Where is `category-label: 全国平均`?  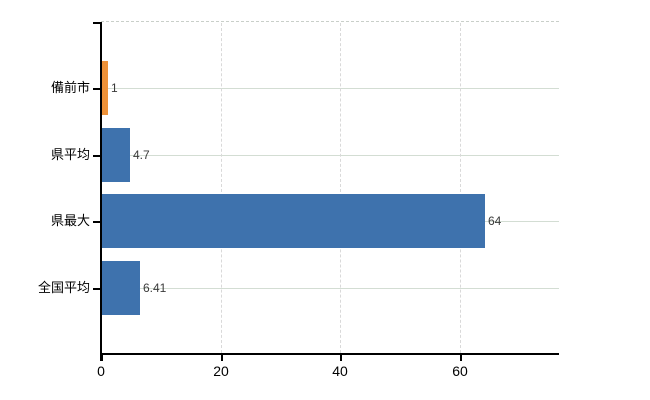
category-label: 全国平均 is located at coordinates (63, 287).